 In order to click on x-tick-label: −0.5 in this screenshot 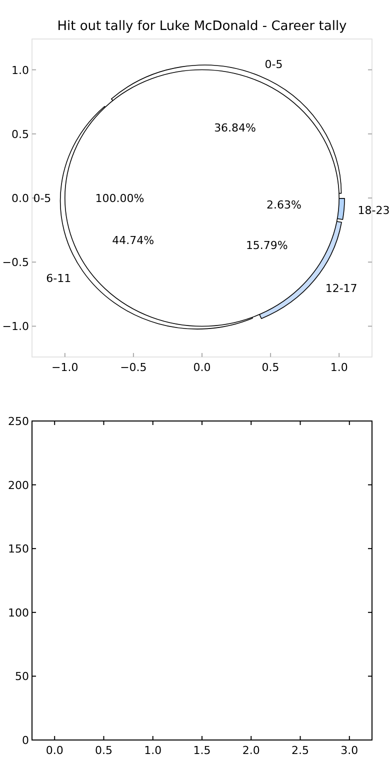, I will do `click(133, 367)`.